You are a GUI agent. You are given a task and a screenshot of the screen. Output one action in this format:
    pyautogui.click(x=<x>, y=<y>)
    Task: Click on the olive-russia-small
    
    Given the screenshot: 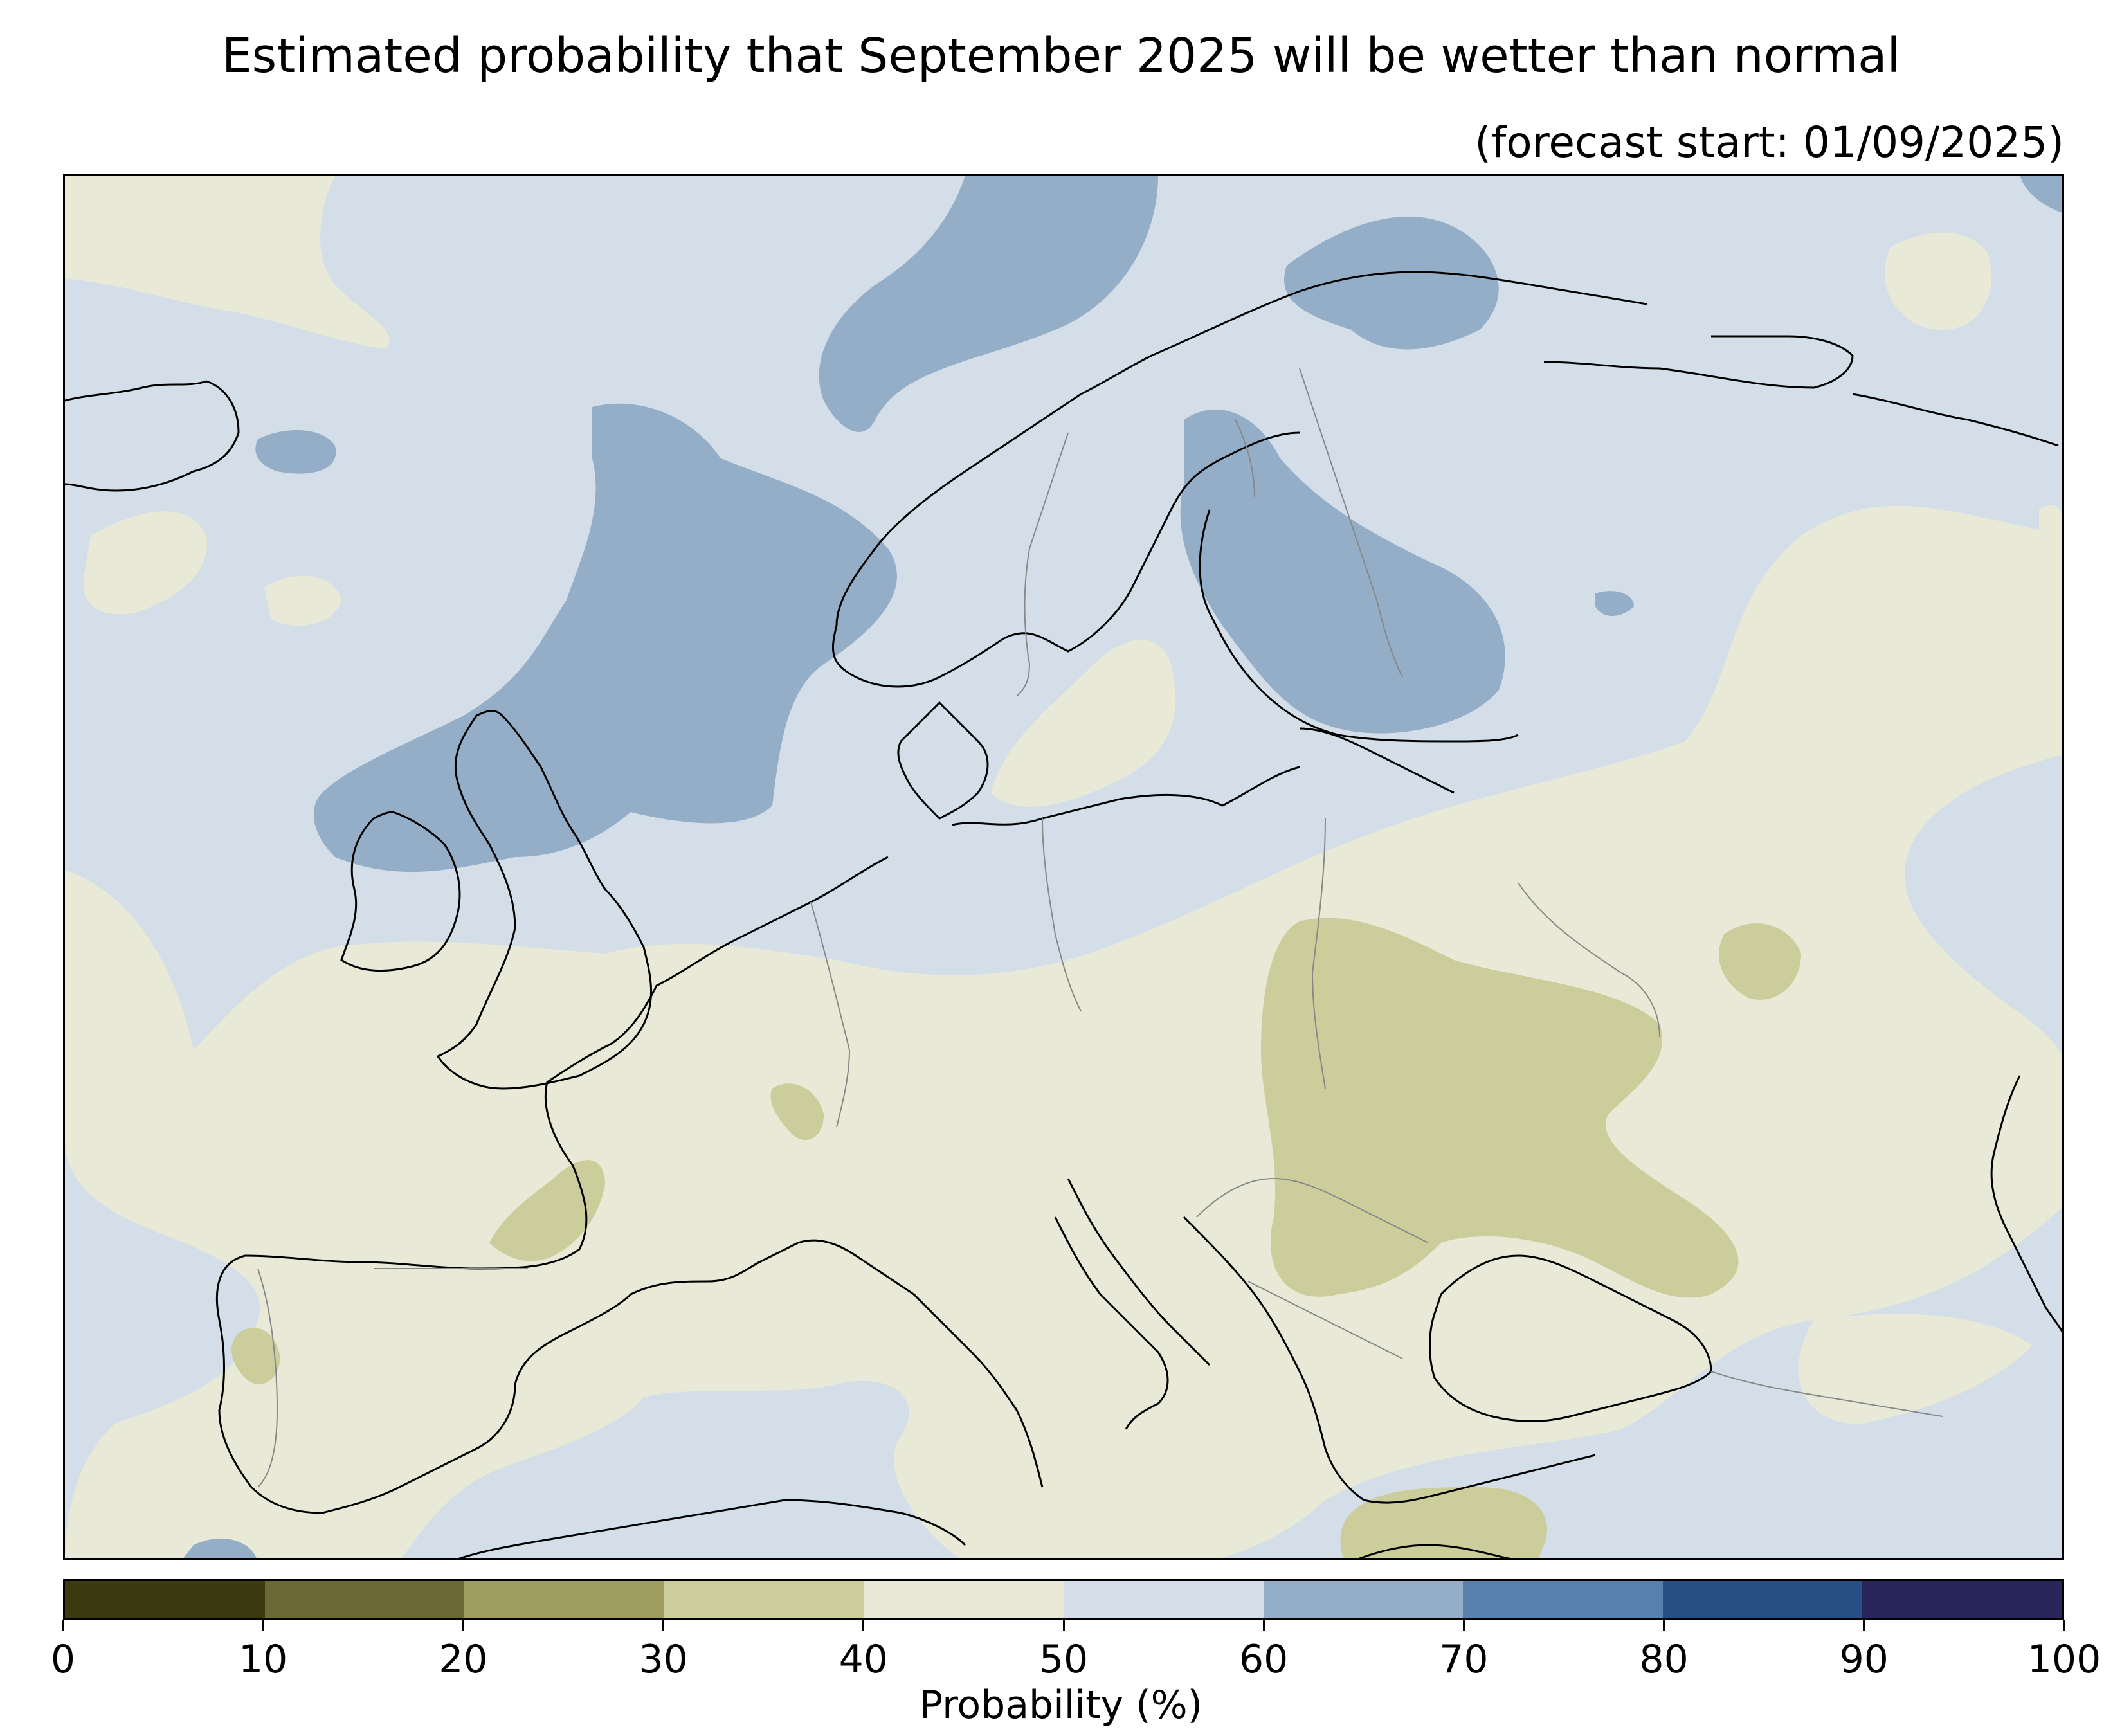 What is the action you would take?
    pyautogui.click(x=1760, y=961)
    